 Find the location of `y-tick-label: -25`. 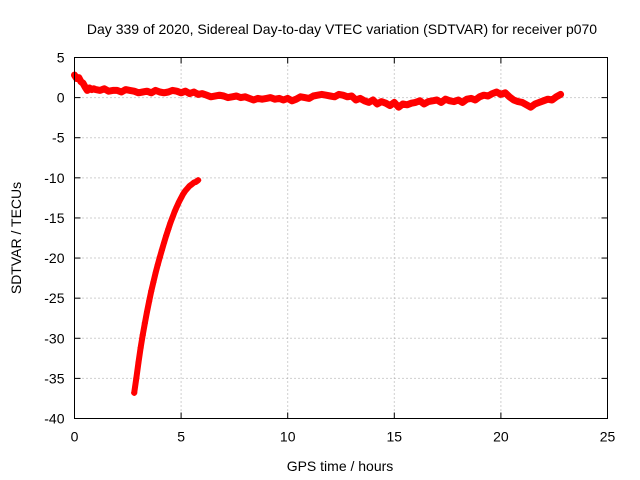

y-tick-label: -25 is located at coordinates (54, 298).